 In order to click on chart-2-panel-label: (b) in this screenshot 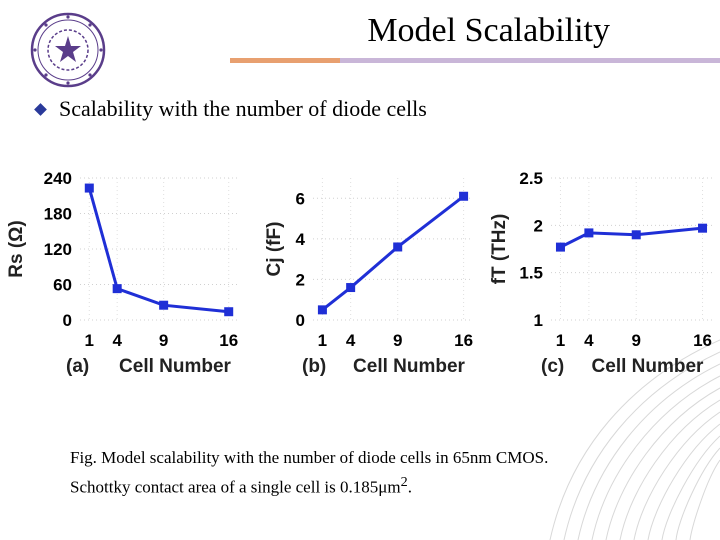, I will do `click(314, 366)`.